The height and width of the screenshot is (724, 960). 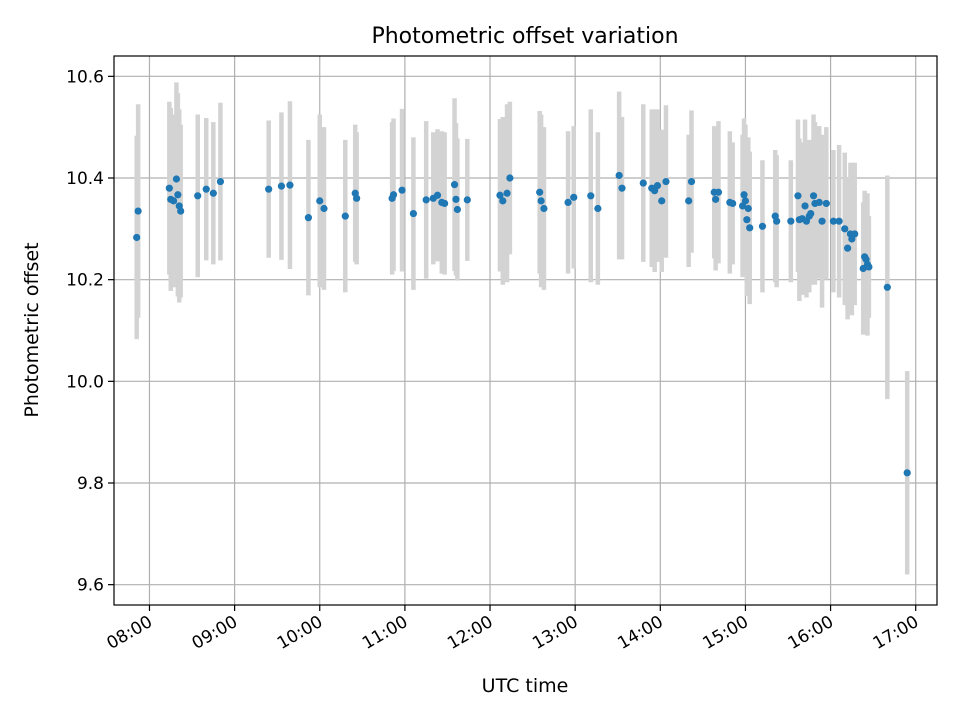 What do you see at coordinates (85, 179) in the screenshot?
I see `y-tick-label: 10.4` at bounding box center [85, 179].